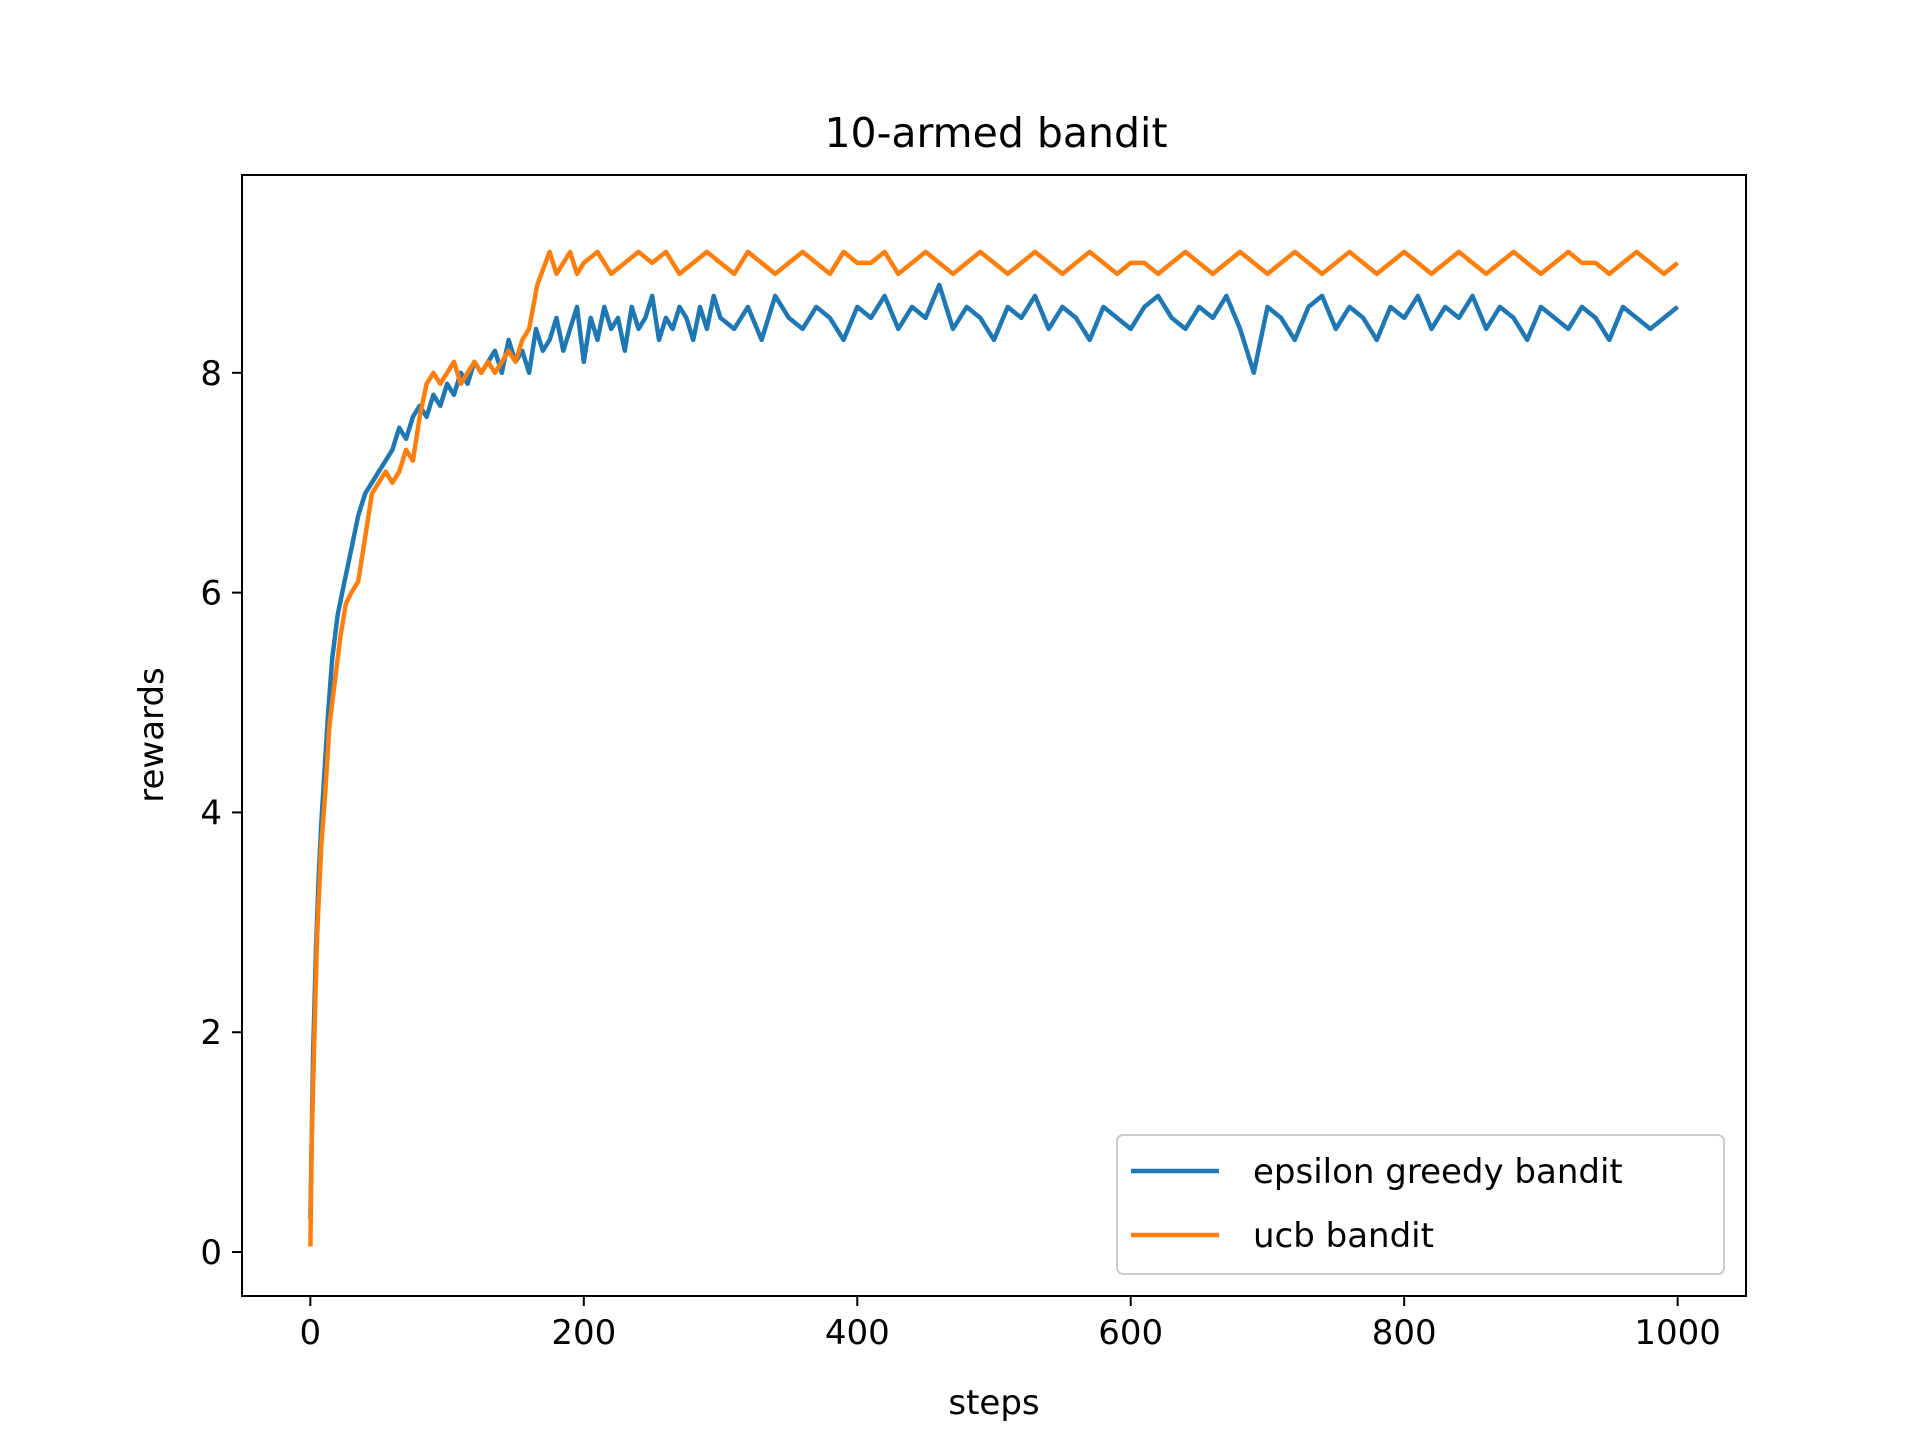  I want to click on x-tick-label: 400, so click(857, 1333).